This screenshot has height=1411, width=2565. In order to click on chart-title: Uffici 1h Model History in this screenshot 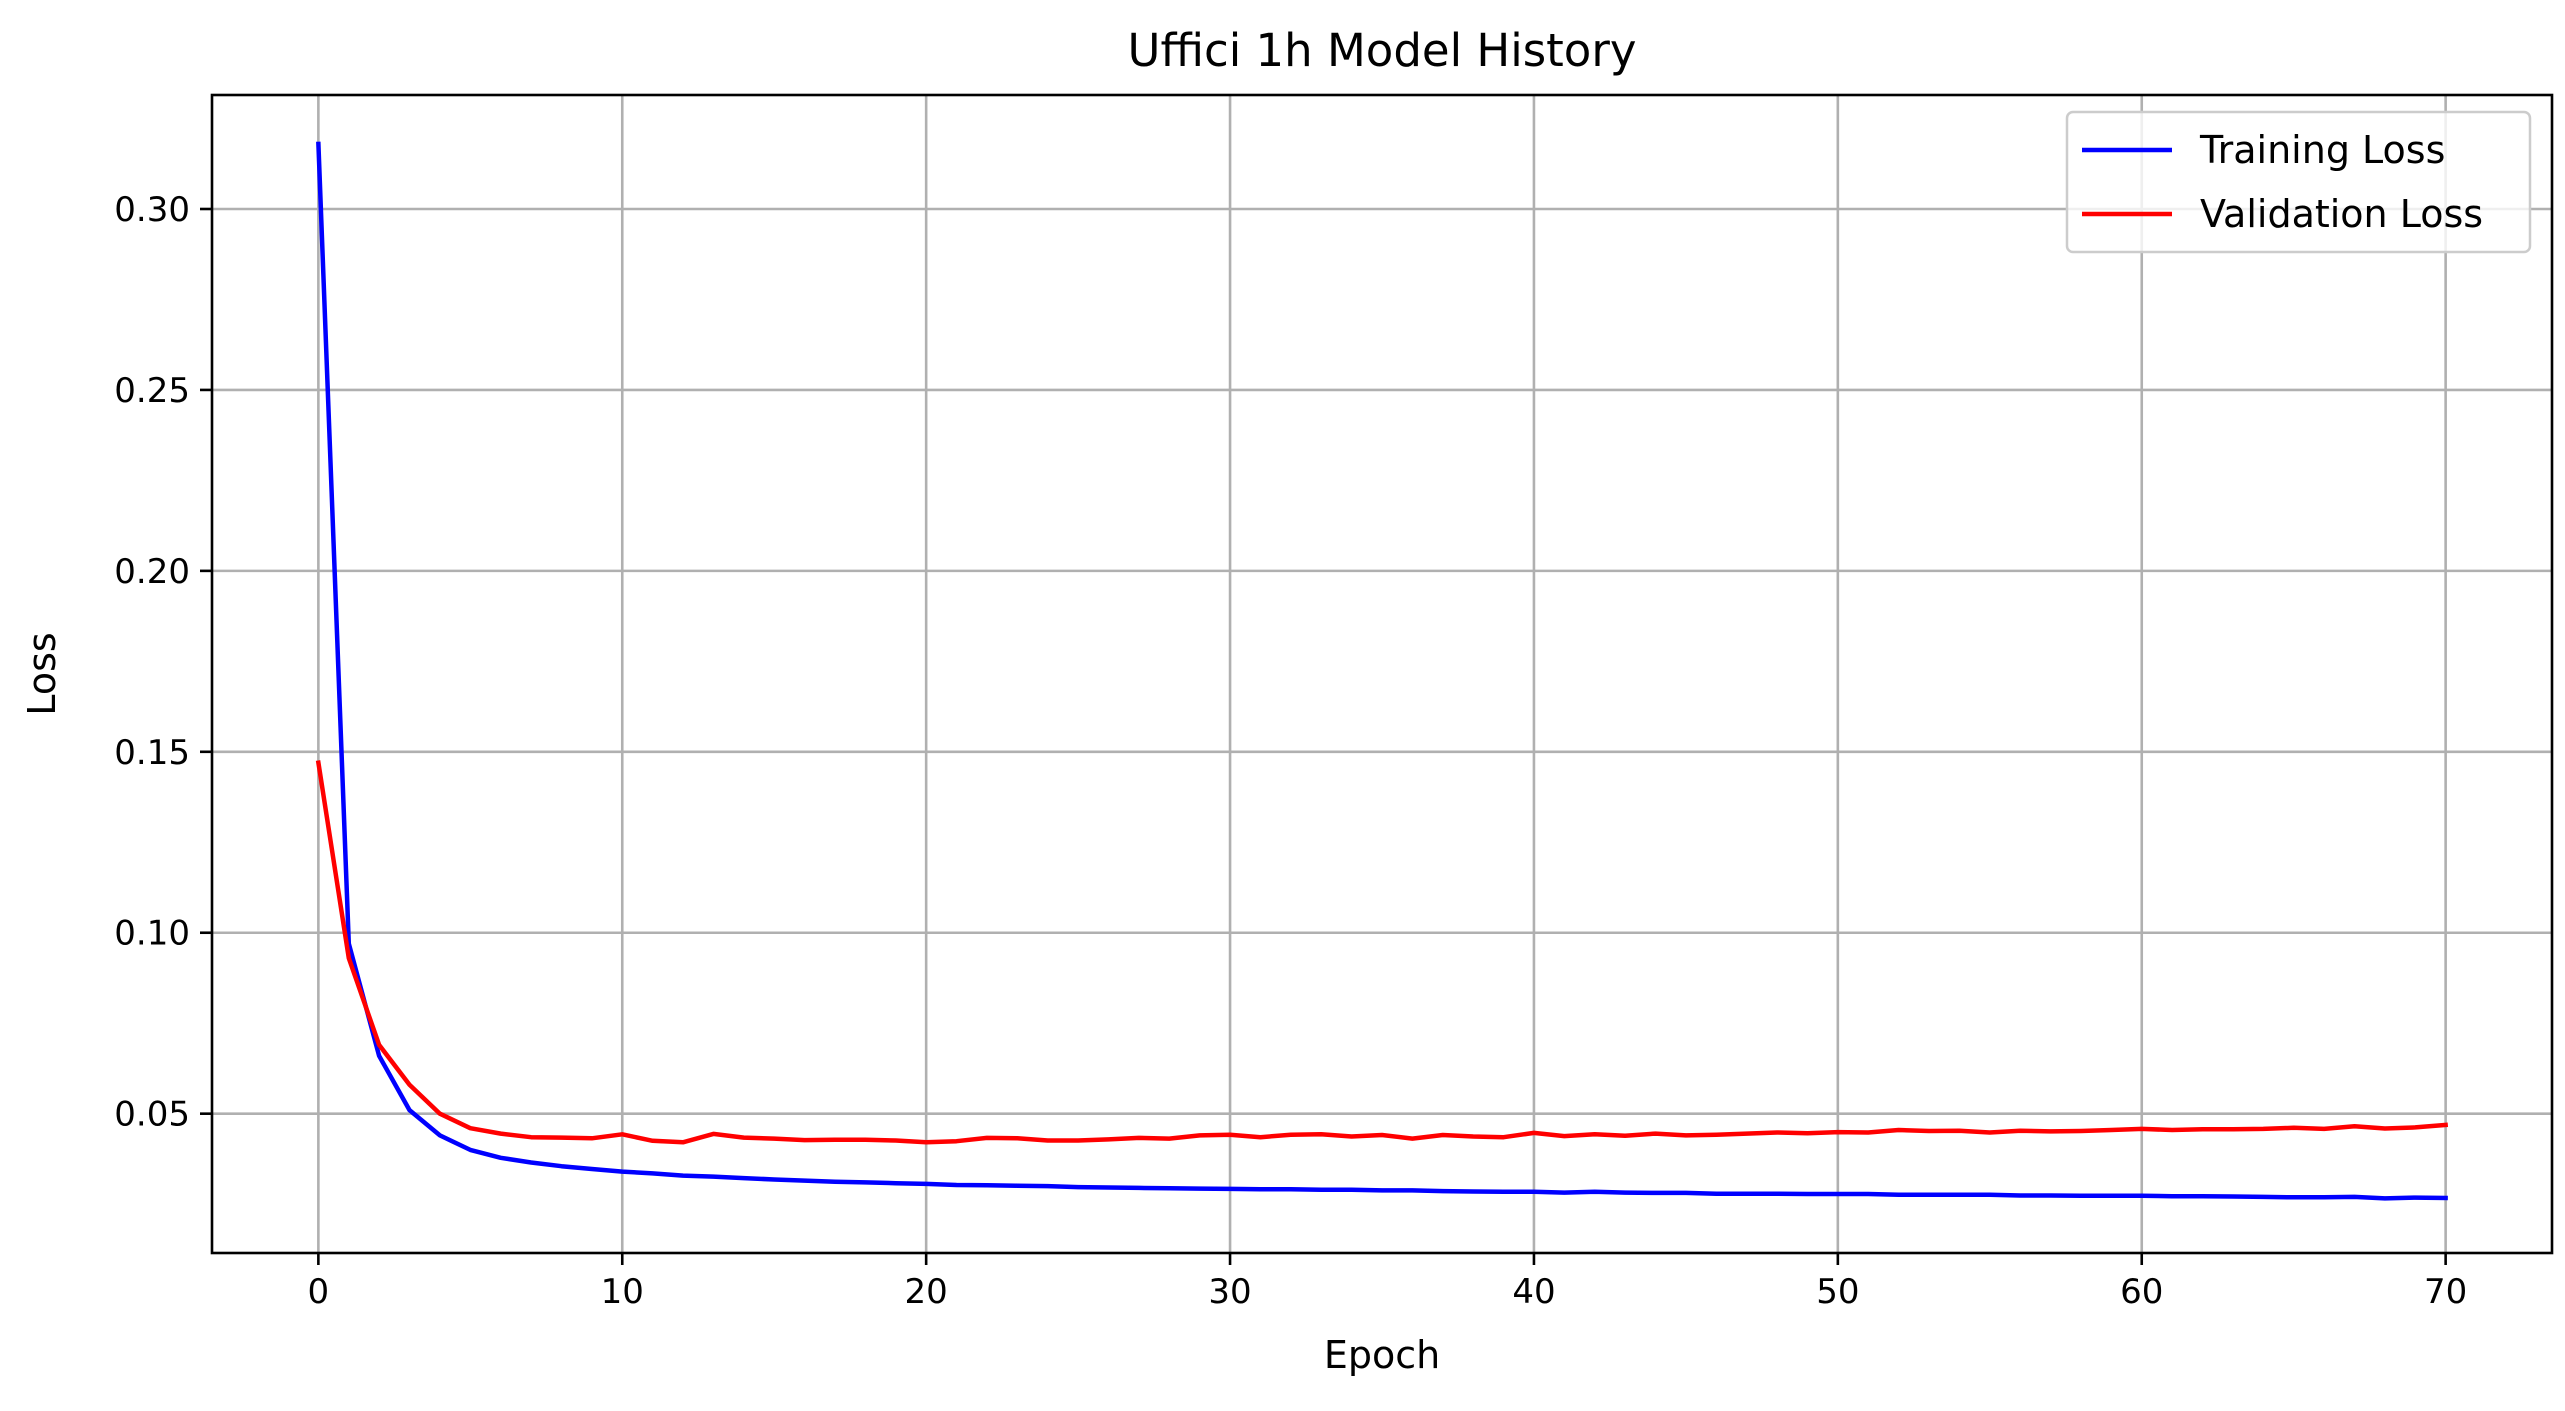, I will do `click(1382, 50)`.